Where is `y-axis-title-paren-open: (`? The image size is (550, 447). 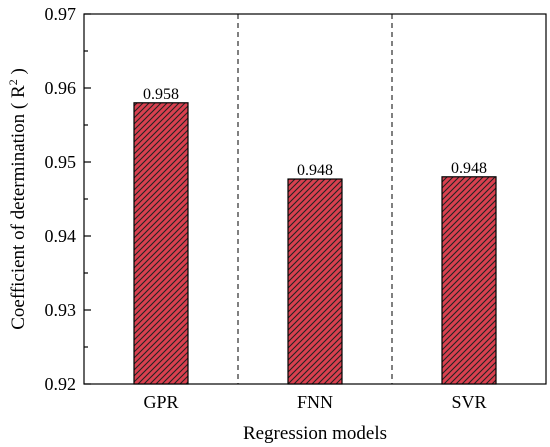
y-axis-title-paren-open: ( is located at coordinates (18, 106).